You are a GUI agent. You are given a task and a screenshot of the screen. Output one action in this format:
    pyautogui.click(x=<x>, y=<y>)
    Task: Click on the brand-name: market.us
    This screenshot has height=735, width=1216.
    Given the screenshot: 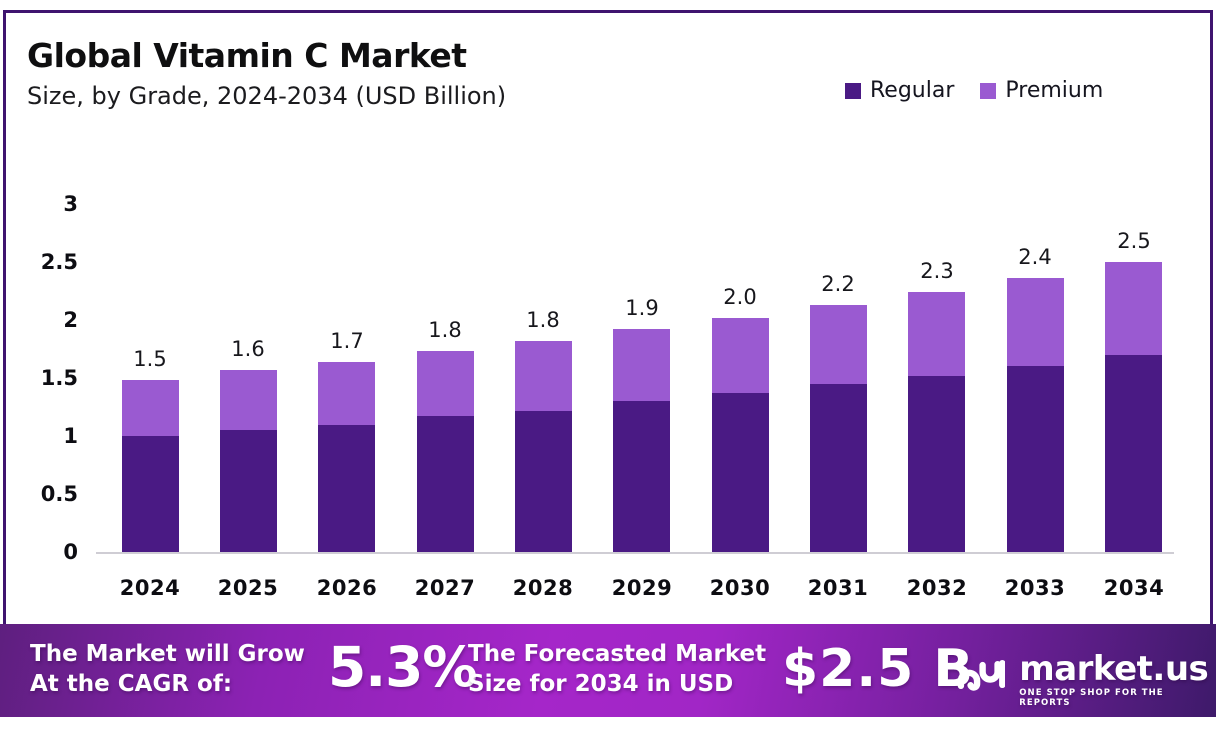 What is the action you would take?
    pyautogui.click(x=1114, y=669)
    